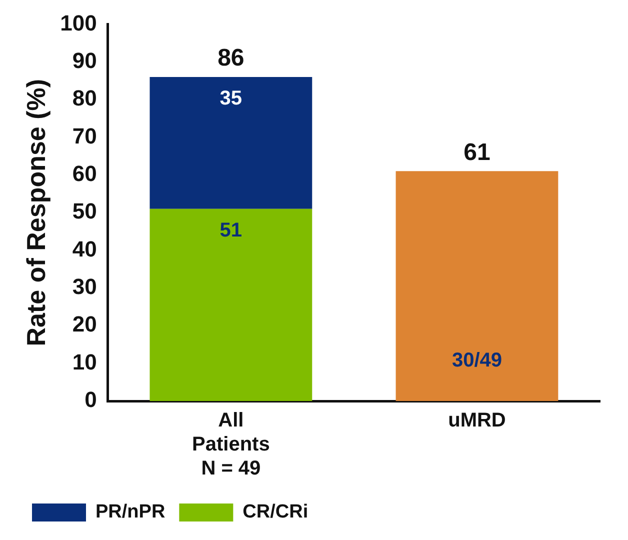 This screenshot has height=540, width=628. What do you see at coordinates (84, 287) in the screenshot?
I see `y-tick-label: 30` at bounding box center [84, 287].